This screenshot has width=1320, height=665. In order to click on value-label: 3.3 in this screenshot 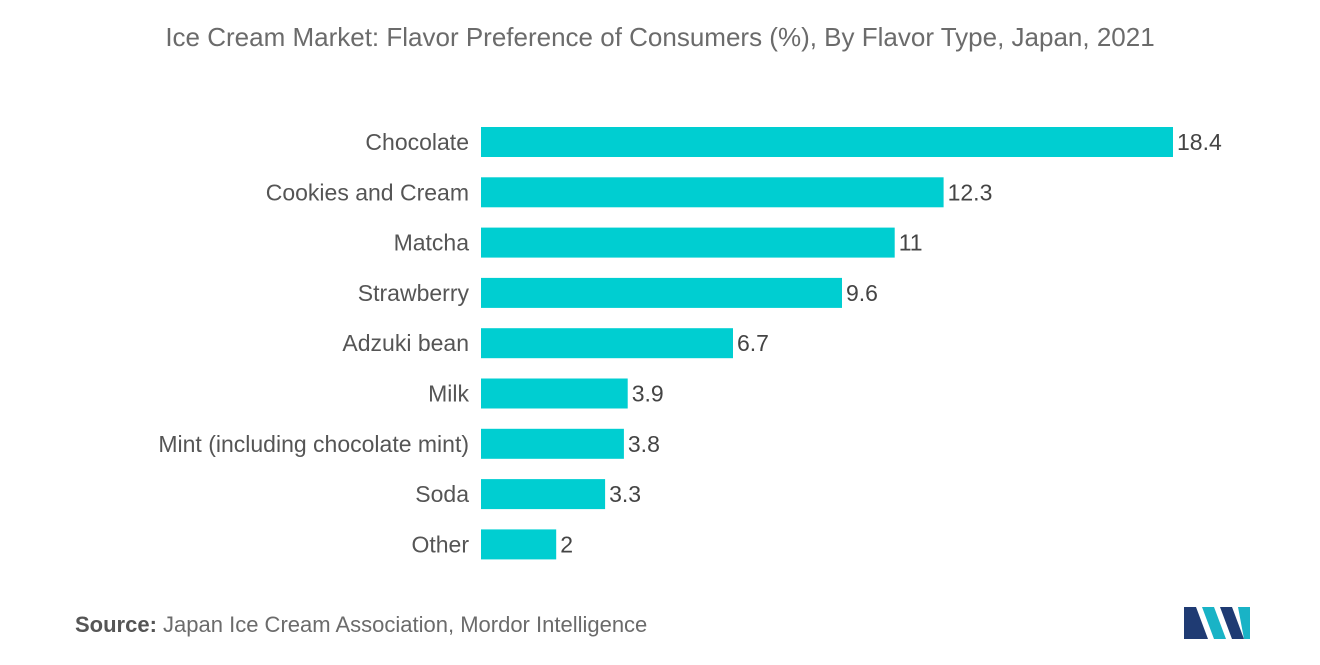, I will do `click(625, 494)`.